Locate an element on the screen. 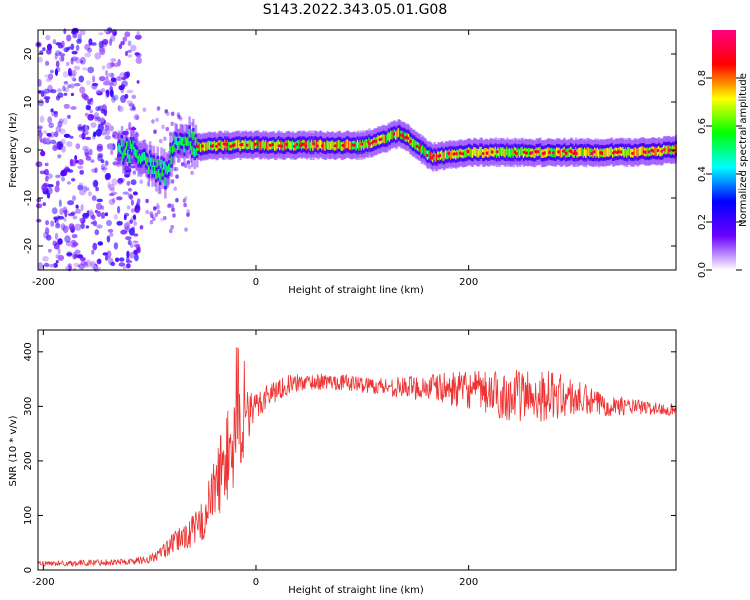 The image size is (750, 600). colorbar-tick-label: 0.6 is located at coordinates (702, 126).